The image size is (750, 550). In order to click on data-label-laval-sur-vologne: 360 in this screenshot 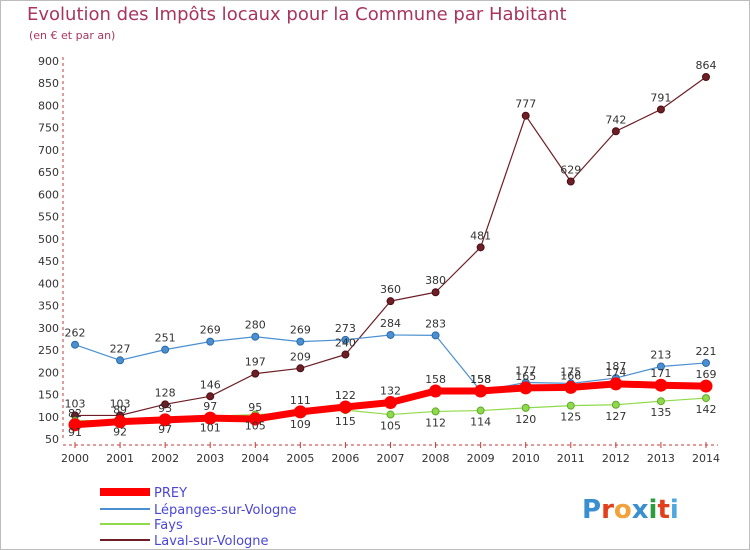, I will do `click(390, 289)`.